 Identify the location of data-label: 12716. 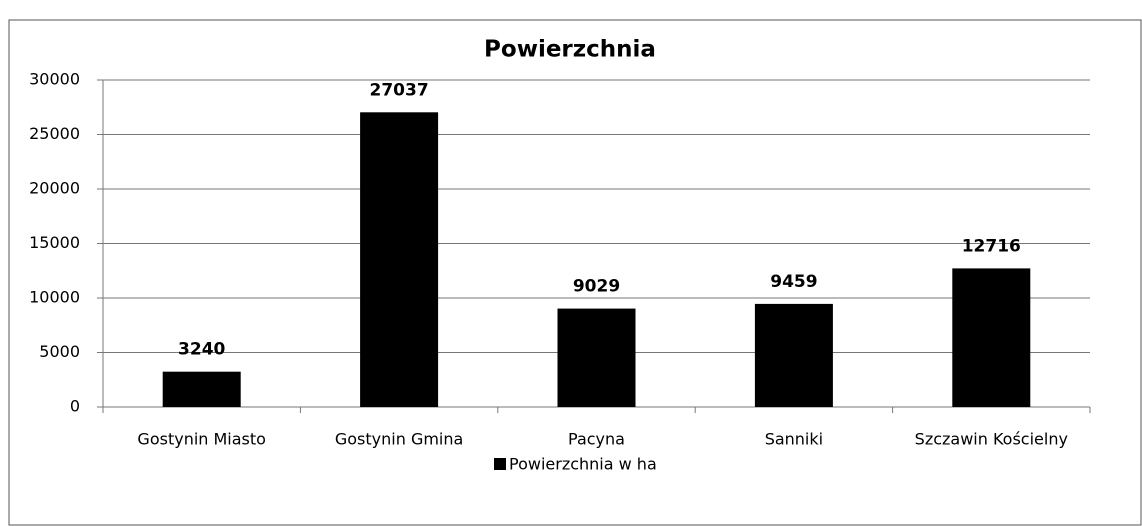
(991, 246).